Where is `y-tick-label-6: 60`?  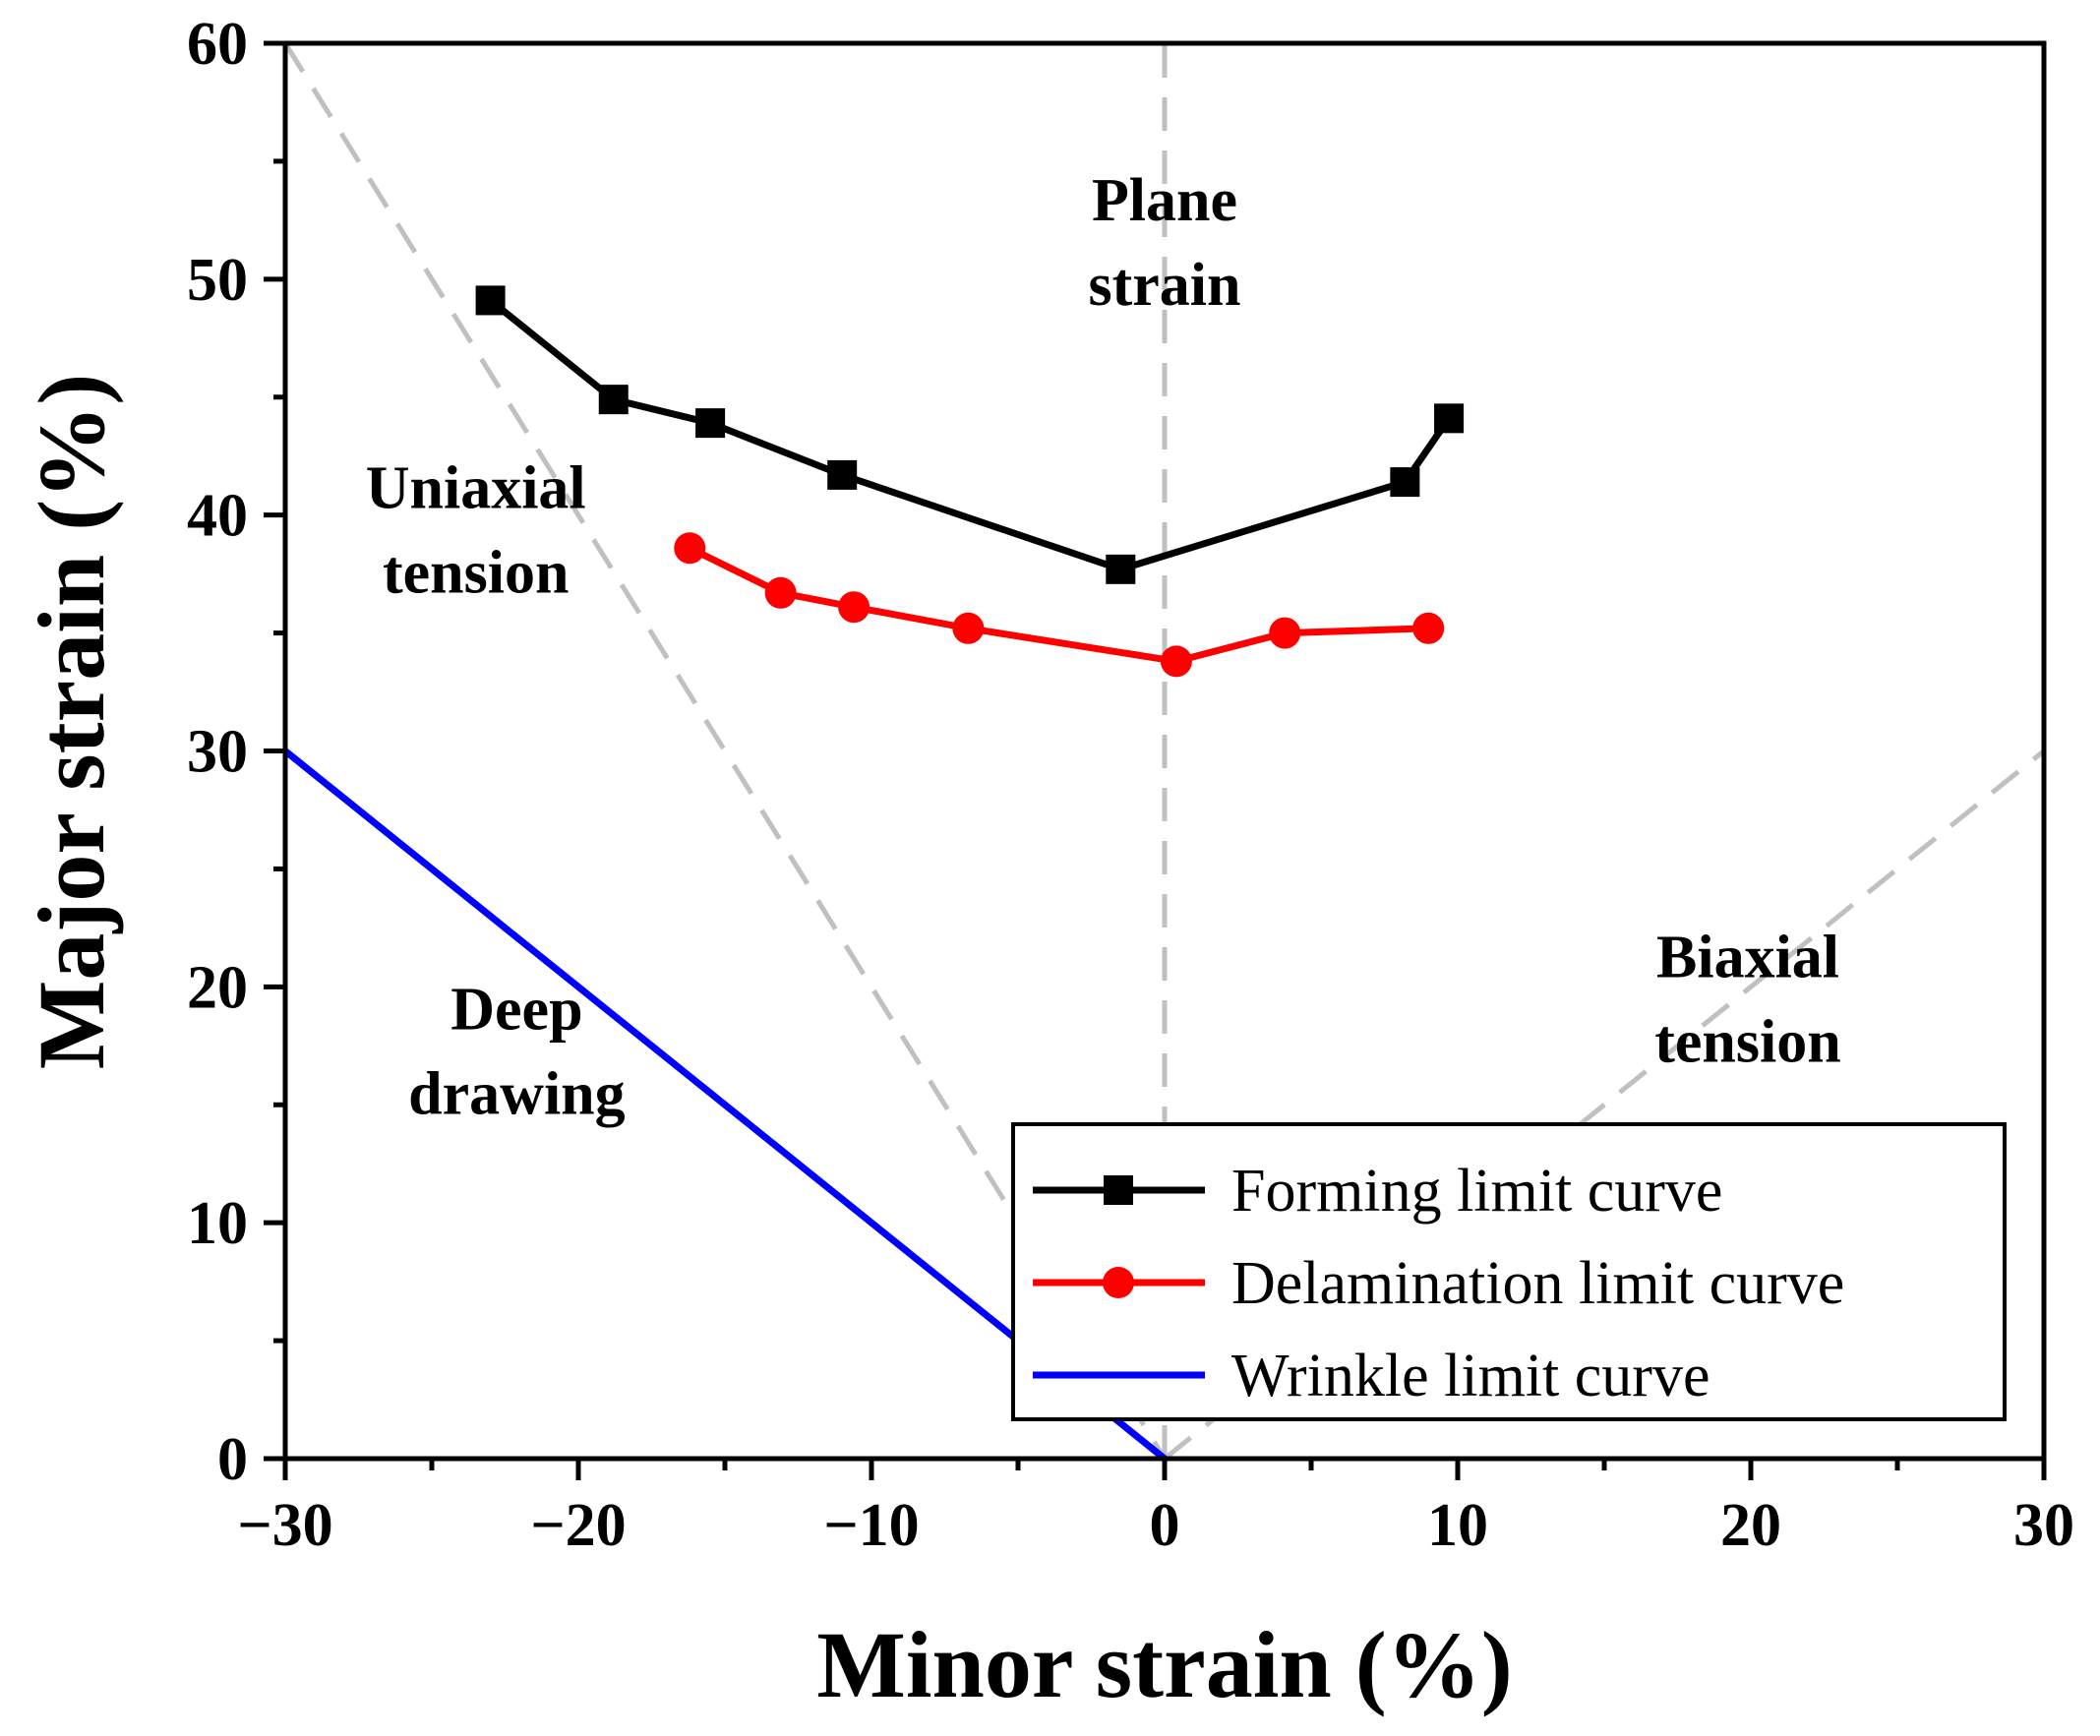
y-tick-label-6: 60 is located at coordinates (217, 44).